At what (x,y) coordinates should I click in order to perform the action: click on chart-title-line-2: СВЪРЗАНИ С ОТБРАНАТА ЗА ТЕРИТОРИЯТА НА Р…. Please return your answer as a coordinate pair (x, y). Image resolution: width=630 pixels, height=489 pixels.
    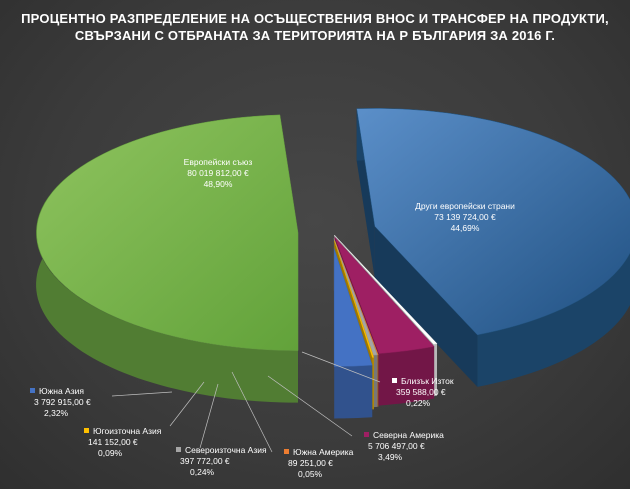
    Looking at the image, I should click on (315, 35).